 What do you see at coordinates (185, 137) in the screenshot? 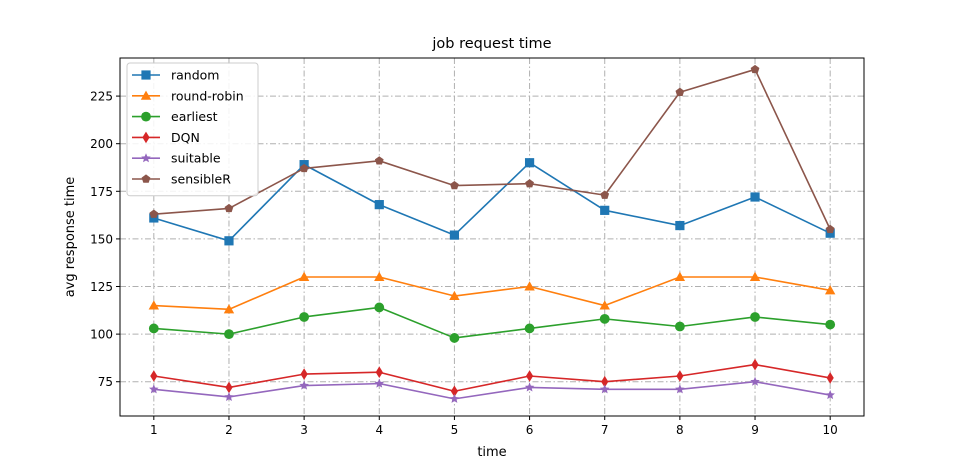
I see `legend-label: DQN` at bounding box center [185, 137].